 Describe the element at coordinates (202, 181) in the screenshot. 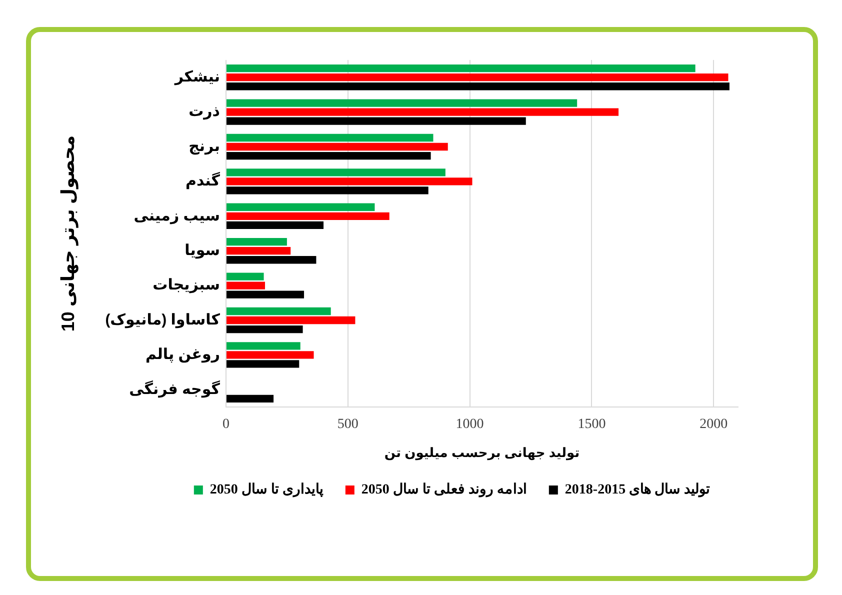

I see `y-tick-label: گندم` at that location.